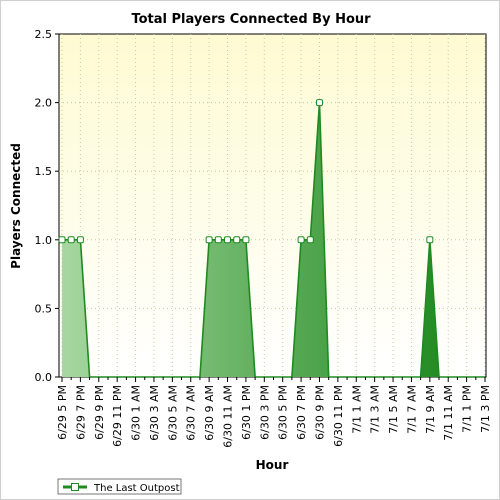 The width and height of the screenshot is (500, 500). What do you see at coordinates (301, 412) in the screenshot?
I see `x-tick-label: 6/30 7 PM` at bounding box center [301, 412].